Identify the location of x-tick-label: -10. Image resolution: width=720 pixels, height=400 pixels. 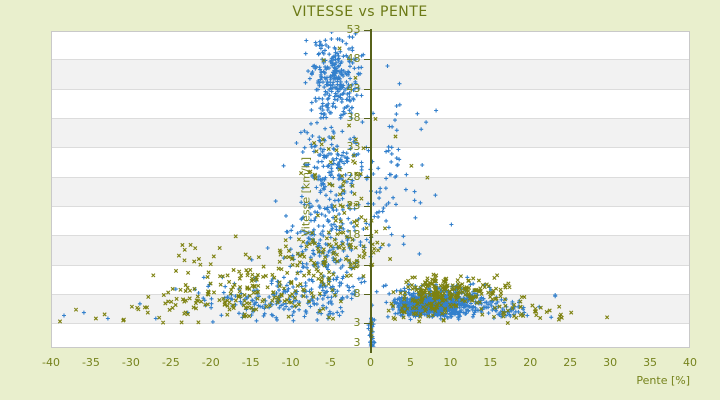
(290, 362).